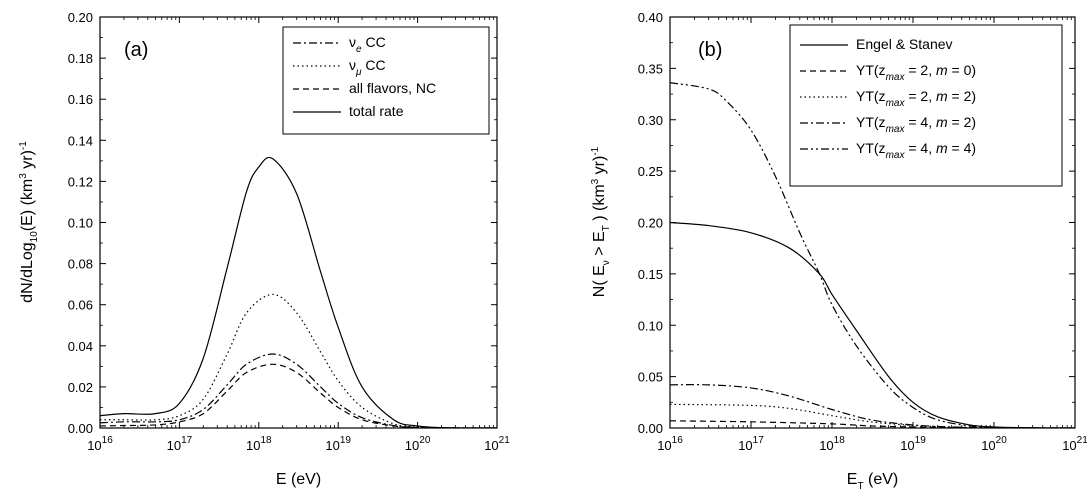 This screenshot has height=494, width=1087. I want to click on legend-entry: YT(zmax = 4, m = 4), so click(916, 150).